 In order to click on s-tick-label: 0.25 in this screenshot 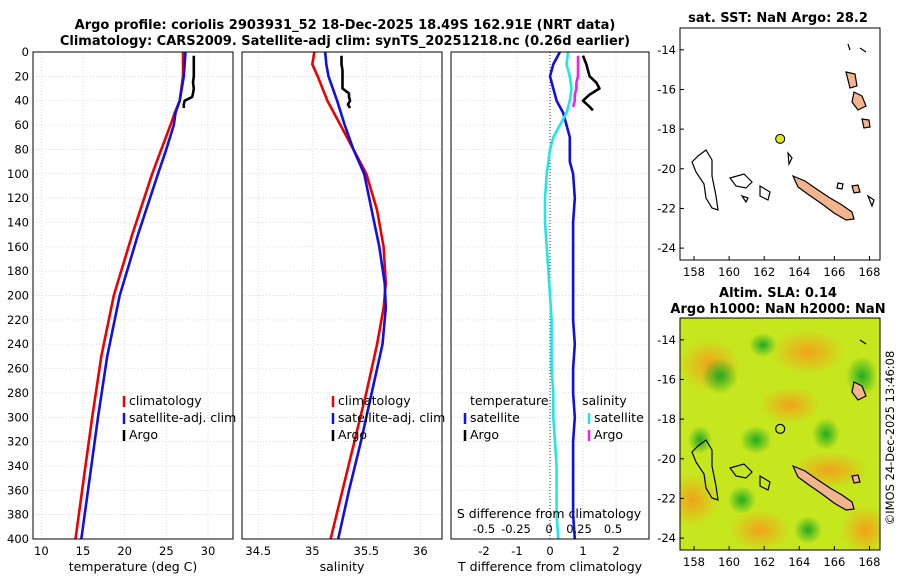, I will do `click(579, 529)`.